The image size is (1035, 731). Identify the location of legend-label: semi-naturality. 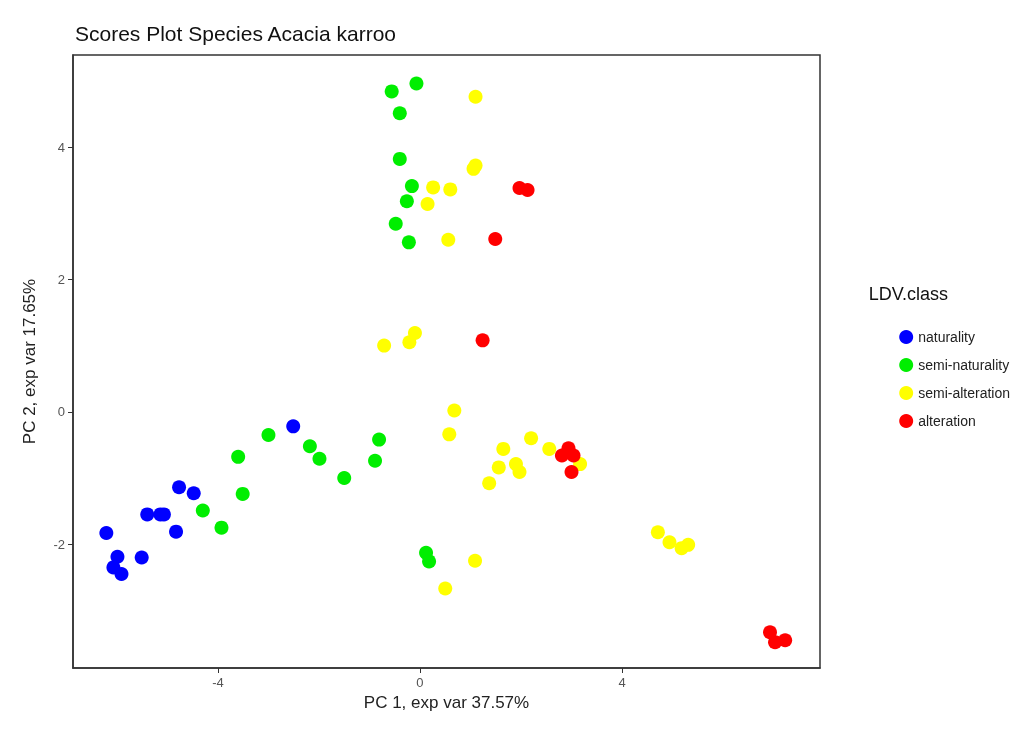
(964, 365).